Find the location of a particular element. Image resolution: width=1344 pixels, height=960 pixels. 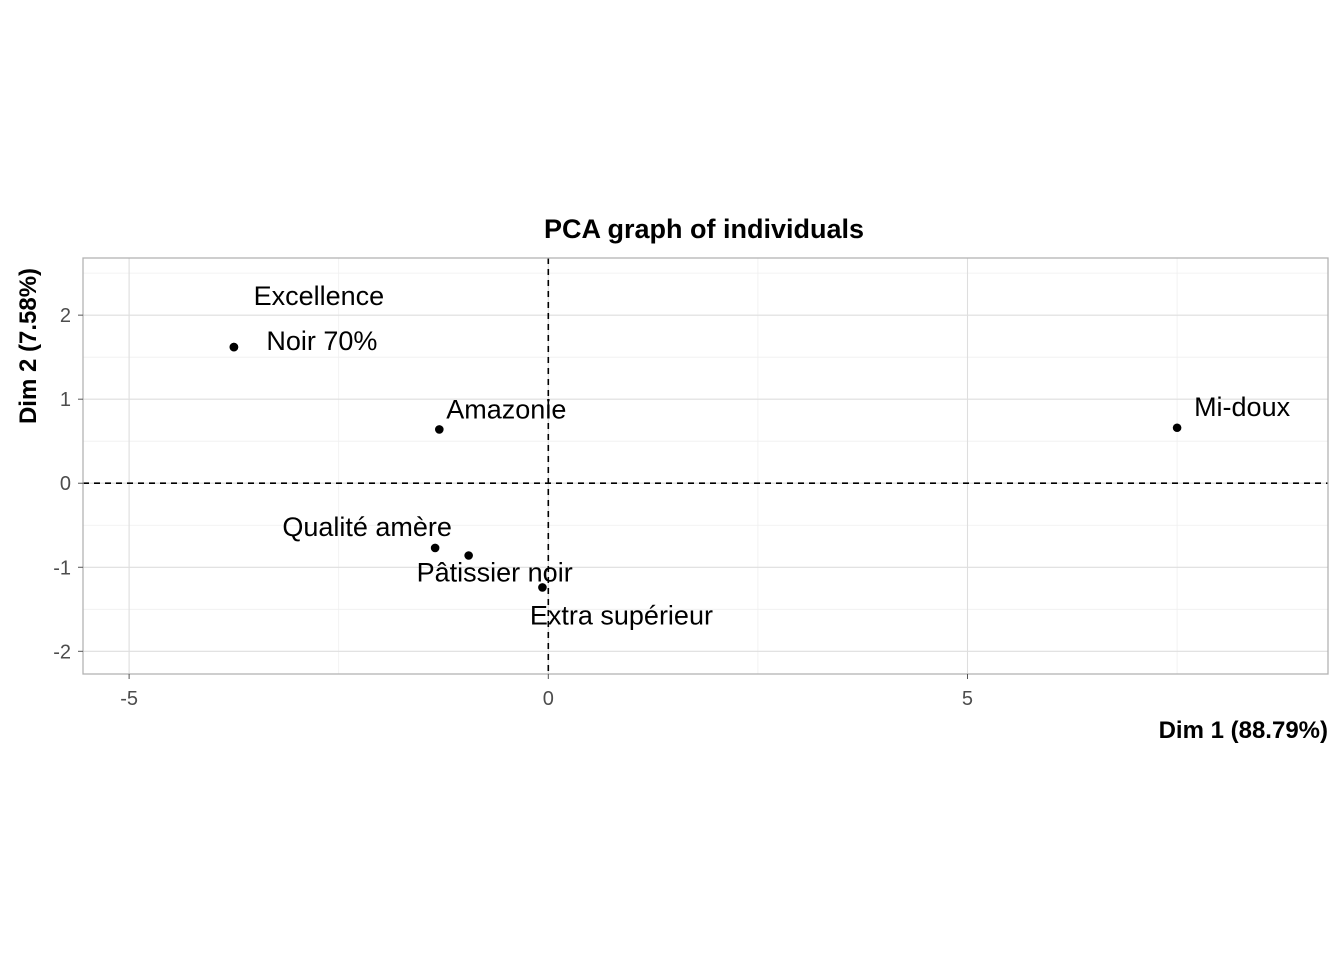

point-label: Pâtissier noir is located at coordinates (495, 573).